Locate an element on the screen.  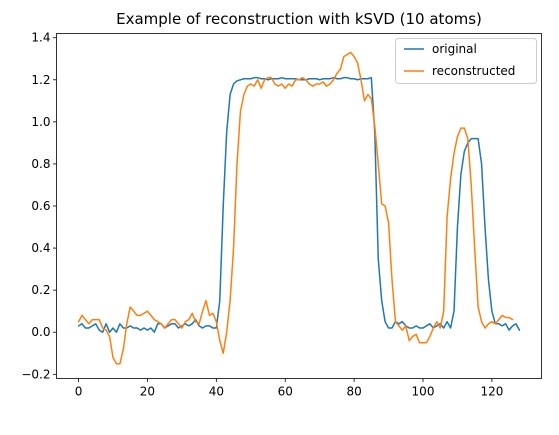
x-axis: 0 20 40 60 80 100 120 is located at coordinates (289, 388).